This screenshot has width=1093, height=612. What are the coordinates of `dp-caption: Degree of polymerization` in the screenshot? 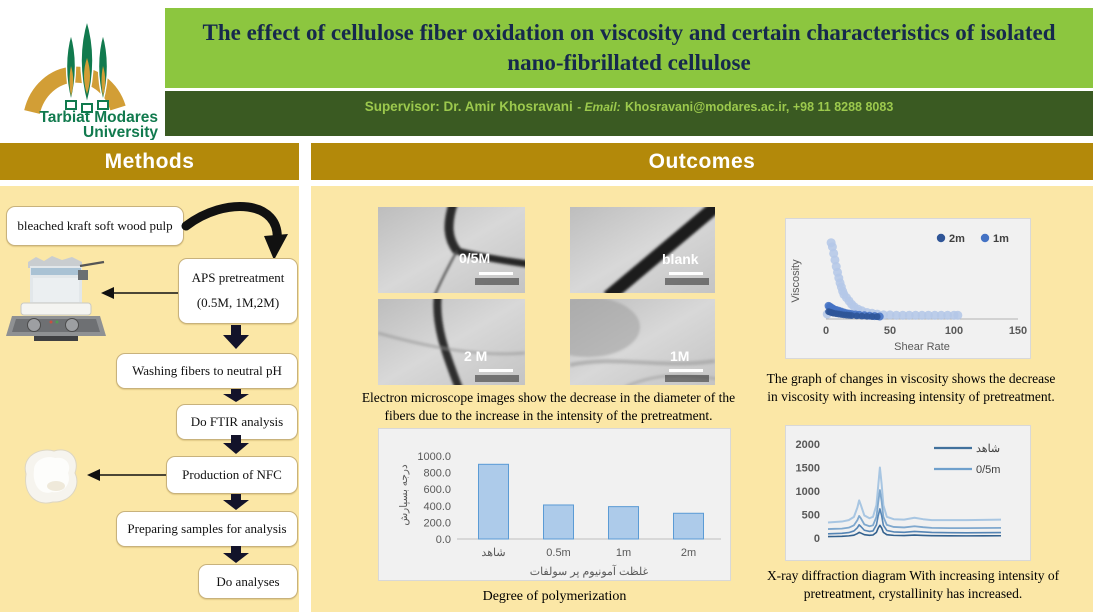 It's located at (554, 596).